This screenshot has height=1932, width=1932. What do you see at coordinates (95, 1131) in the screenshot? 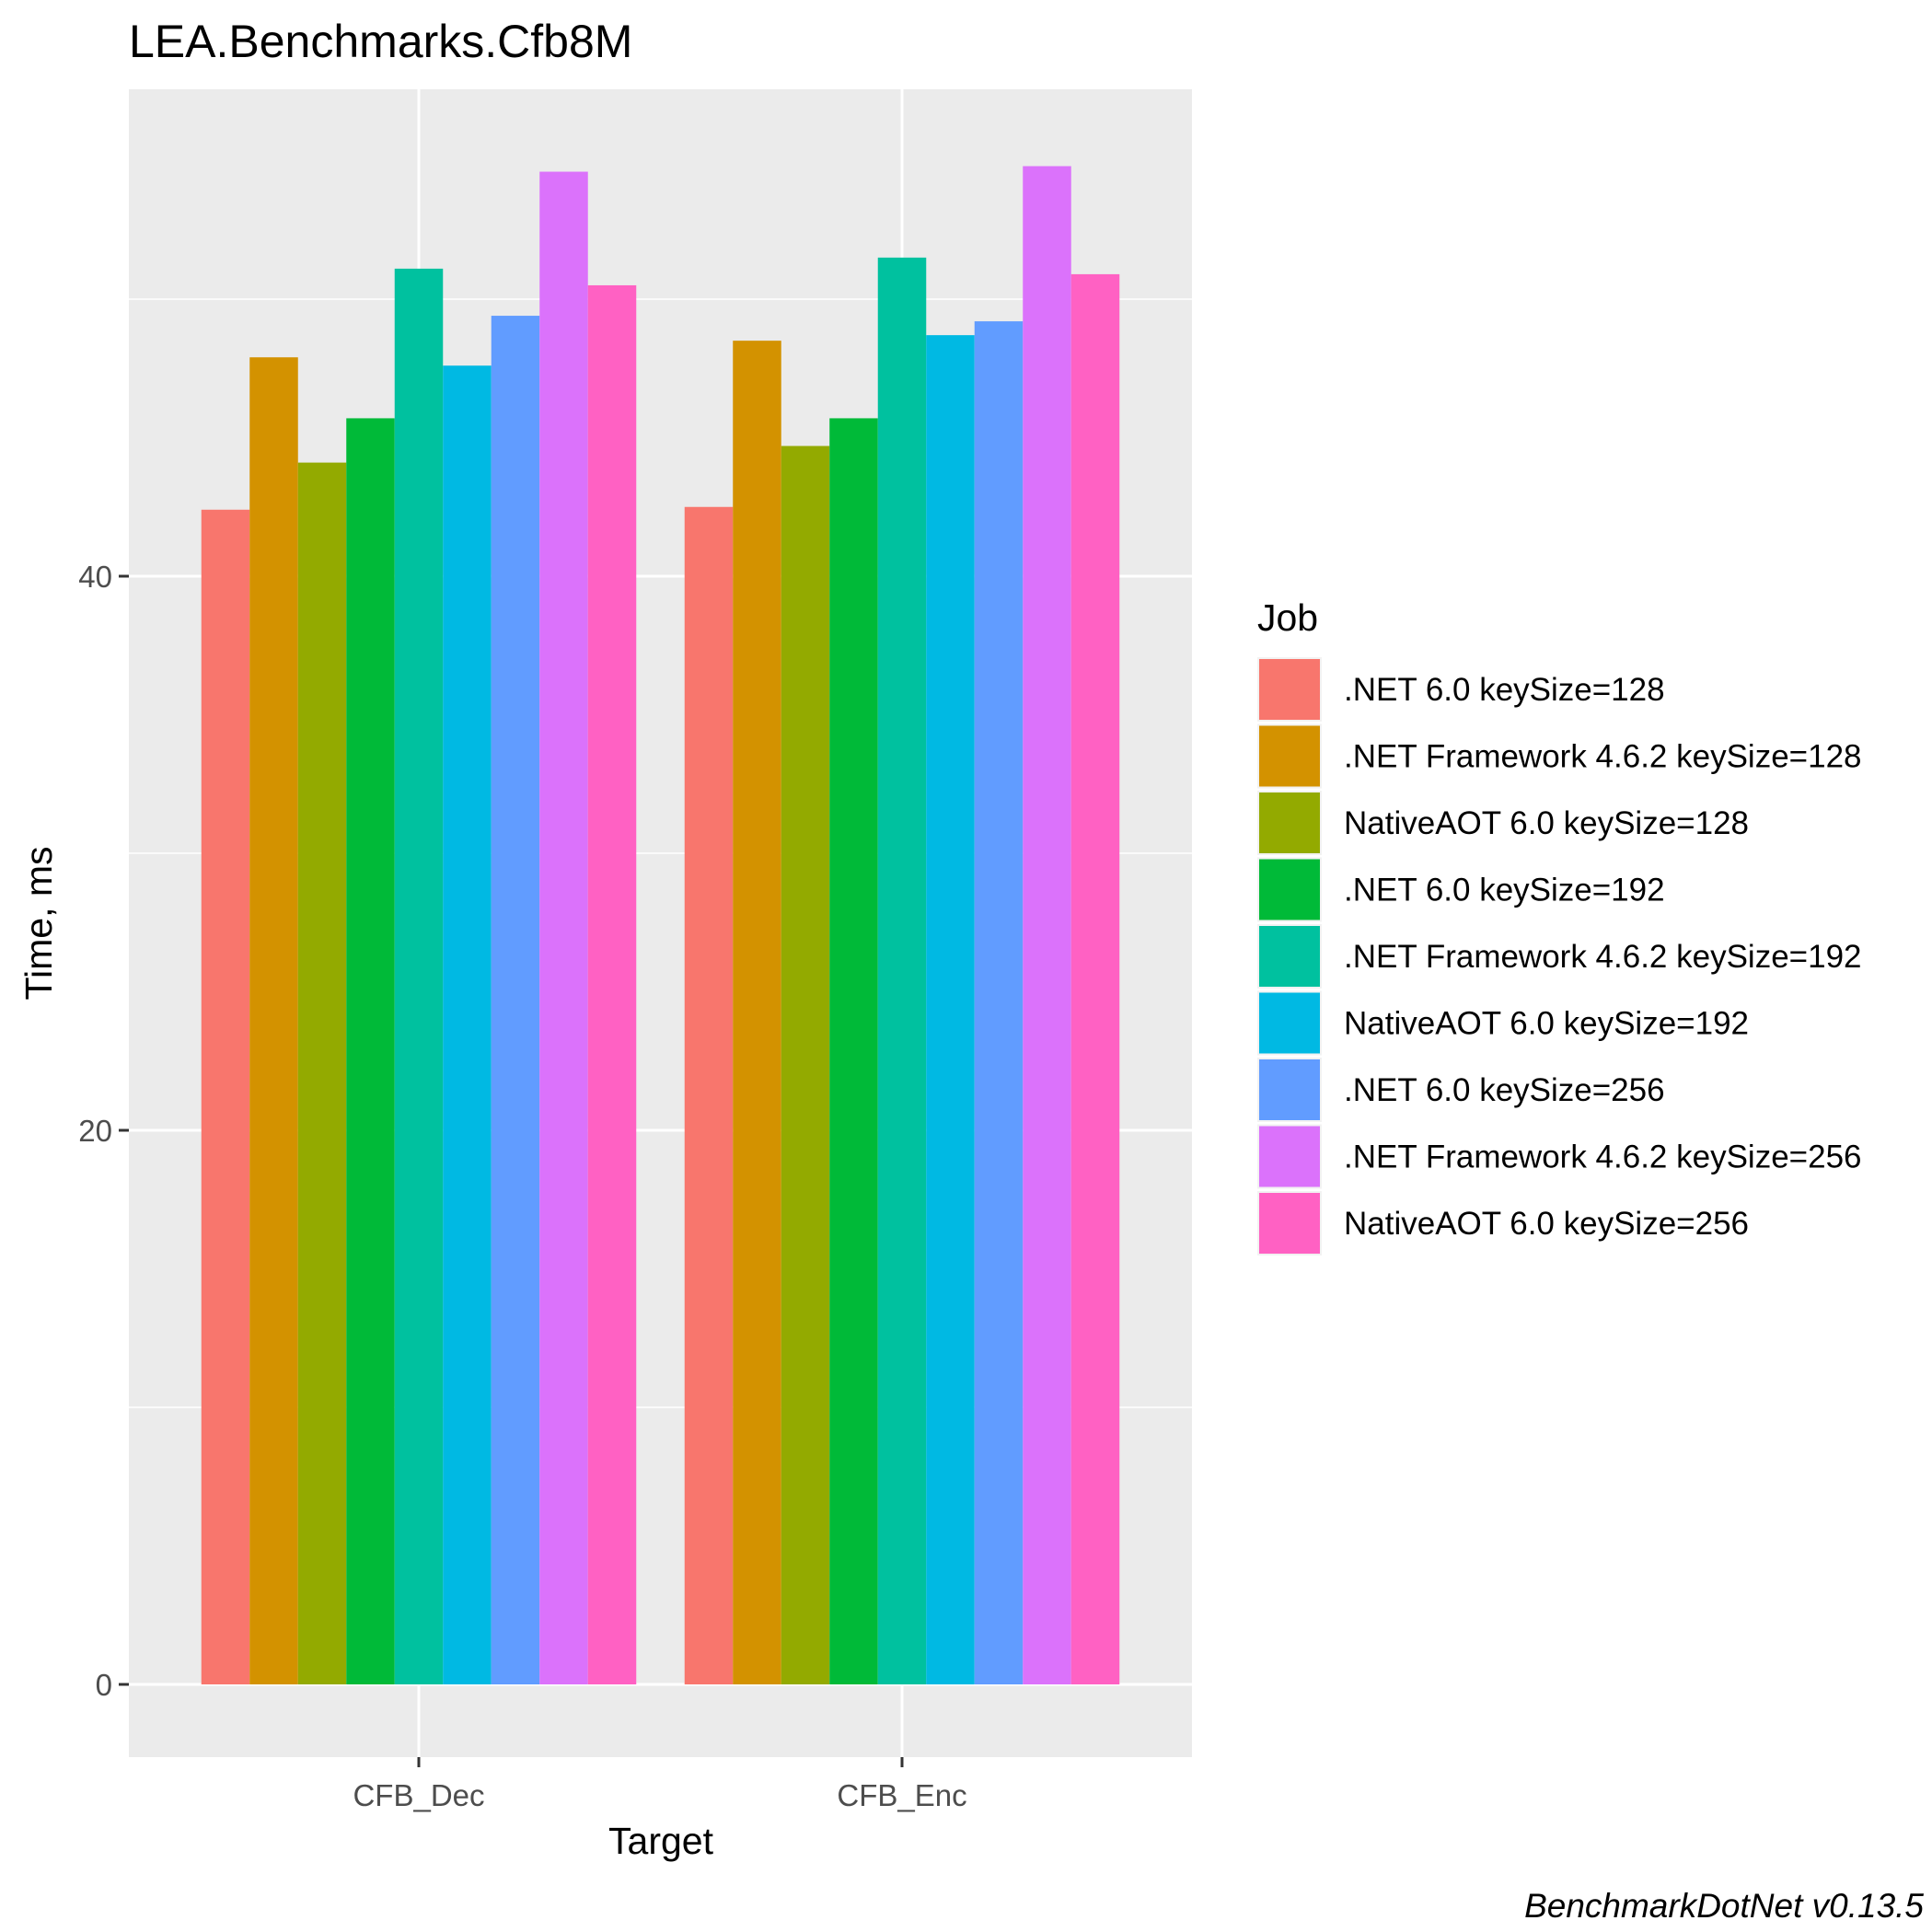
I see `y-tick-label: 20` at bounding box center [95, 1131].